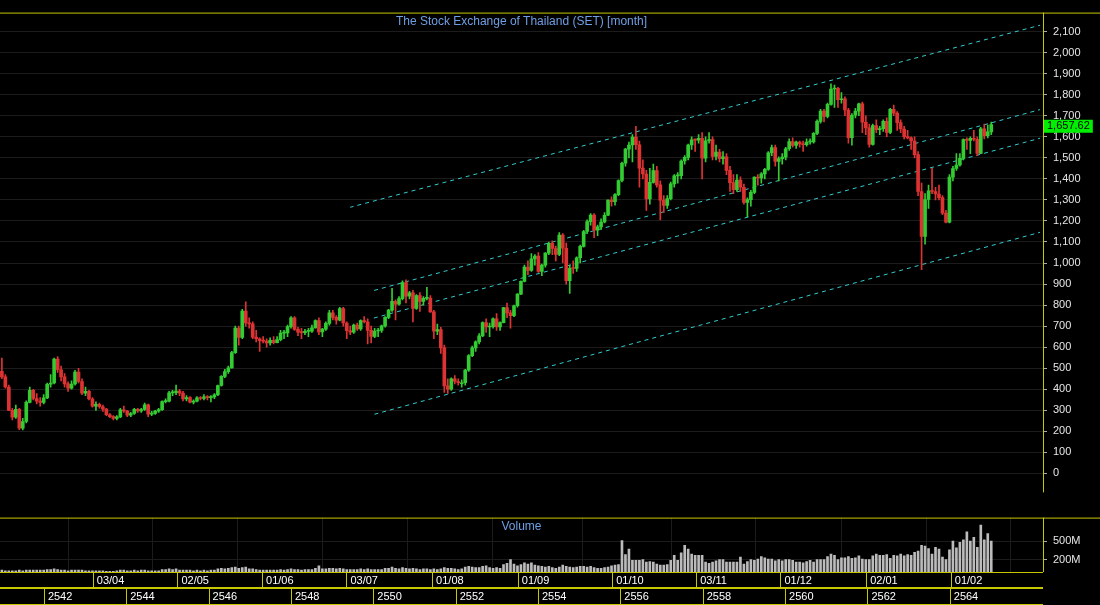 The image size is (1100, 605). Describe the element at coordinates (195, 579) in the screenshot. I see `x-tick-label: 02/05` at that location.